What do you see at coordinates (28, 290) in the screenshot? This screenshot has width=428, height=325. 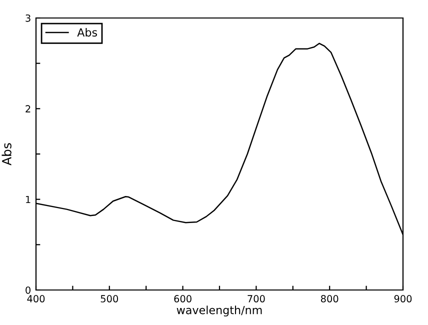 I see `y-tick-label: 0` at bounding box center [28, 290].